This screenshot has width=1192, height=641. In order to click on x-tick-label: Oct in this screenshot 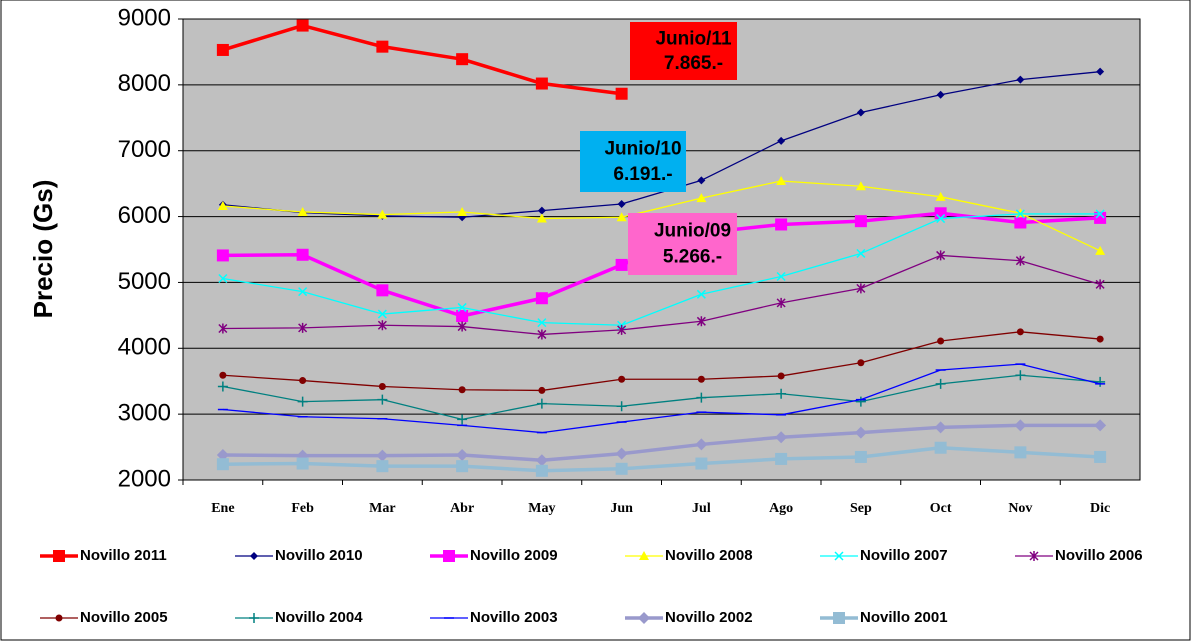, I will do `click(941, 508)`.